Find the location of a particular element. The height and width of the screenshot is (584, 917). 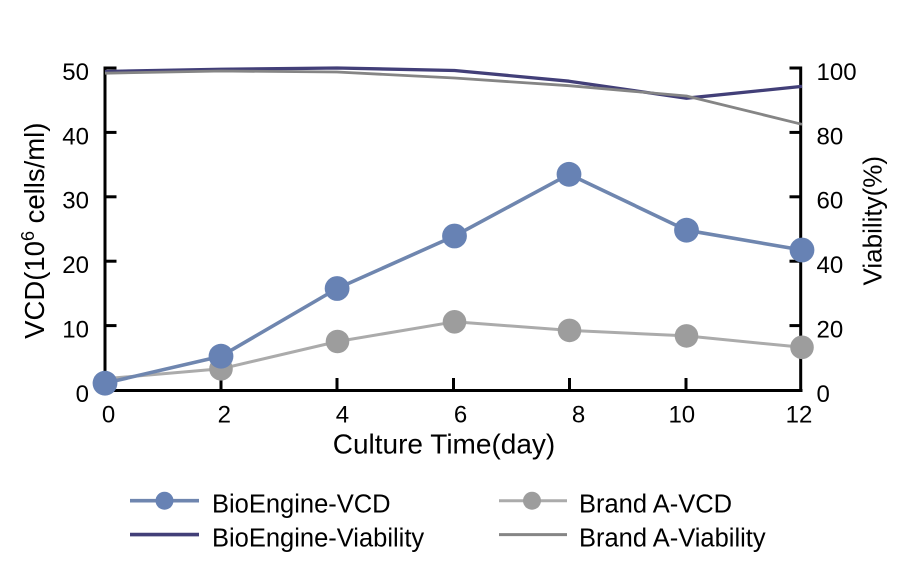

svg-text: BioEngine-Viability is located at coordinates (318, 538).